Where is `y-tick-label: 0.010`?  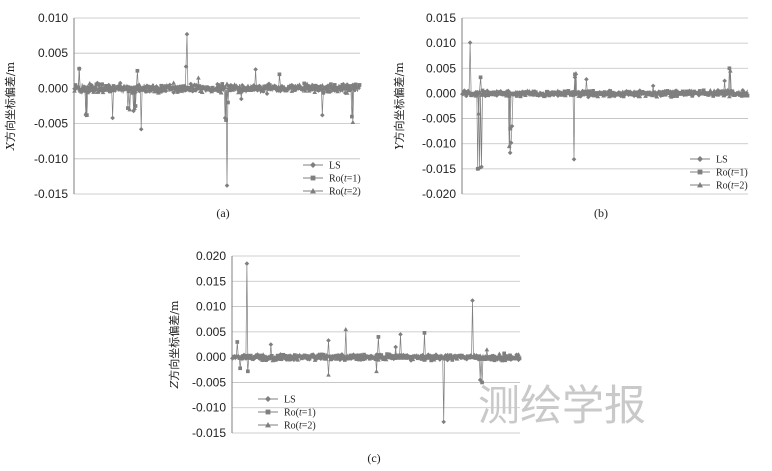
y-tick-label: 0.010 is located at coordinates (441, 43).